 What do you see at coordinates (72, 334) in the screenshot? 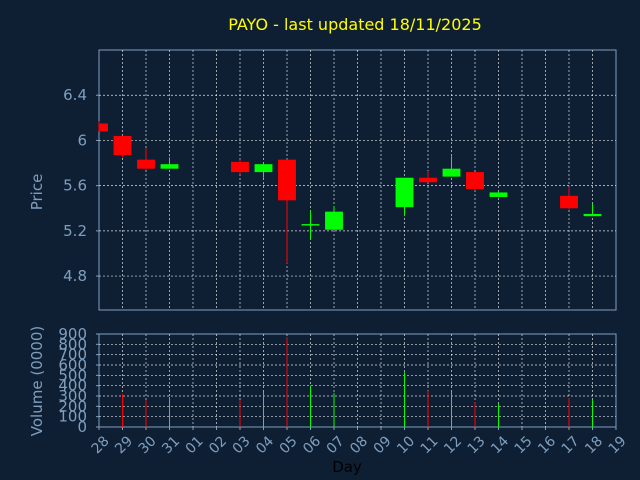
I see `volume-y-tick-label: 900` at bounding box center [72, 334].